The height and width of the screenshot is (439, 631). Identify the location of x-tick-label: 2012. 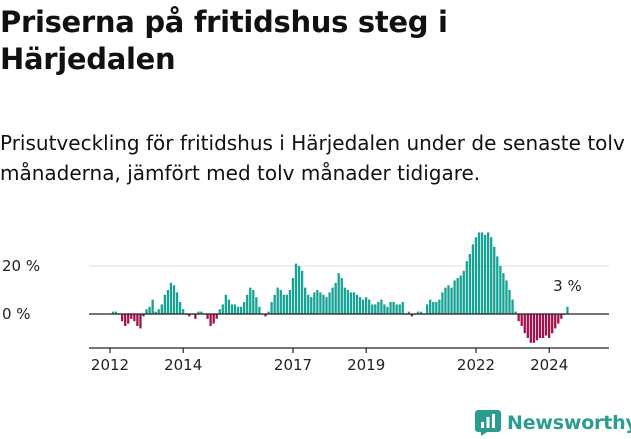
(110, 365).